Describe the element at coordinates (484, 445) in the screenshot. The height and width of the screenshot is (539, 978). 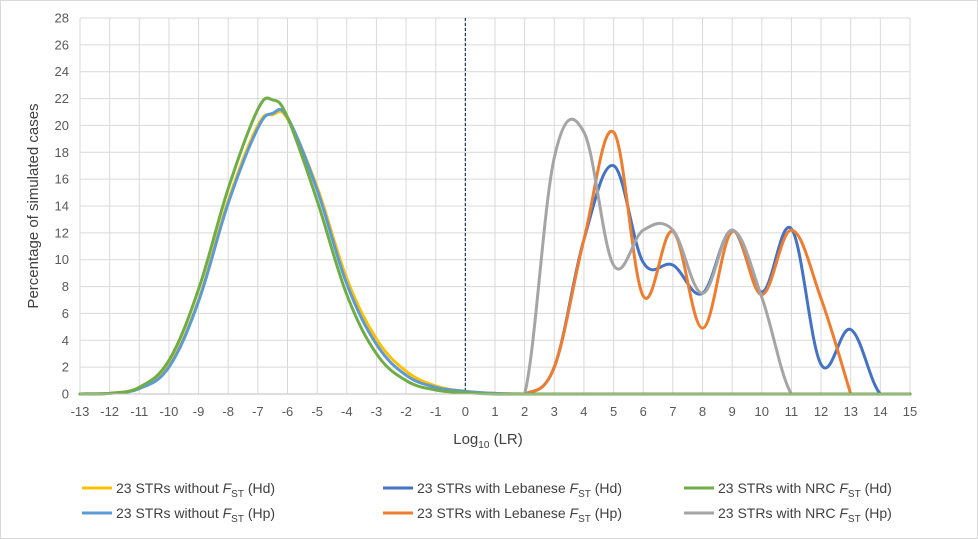
I see `x-axis-title-subscript: 10` at that location.